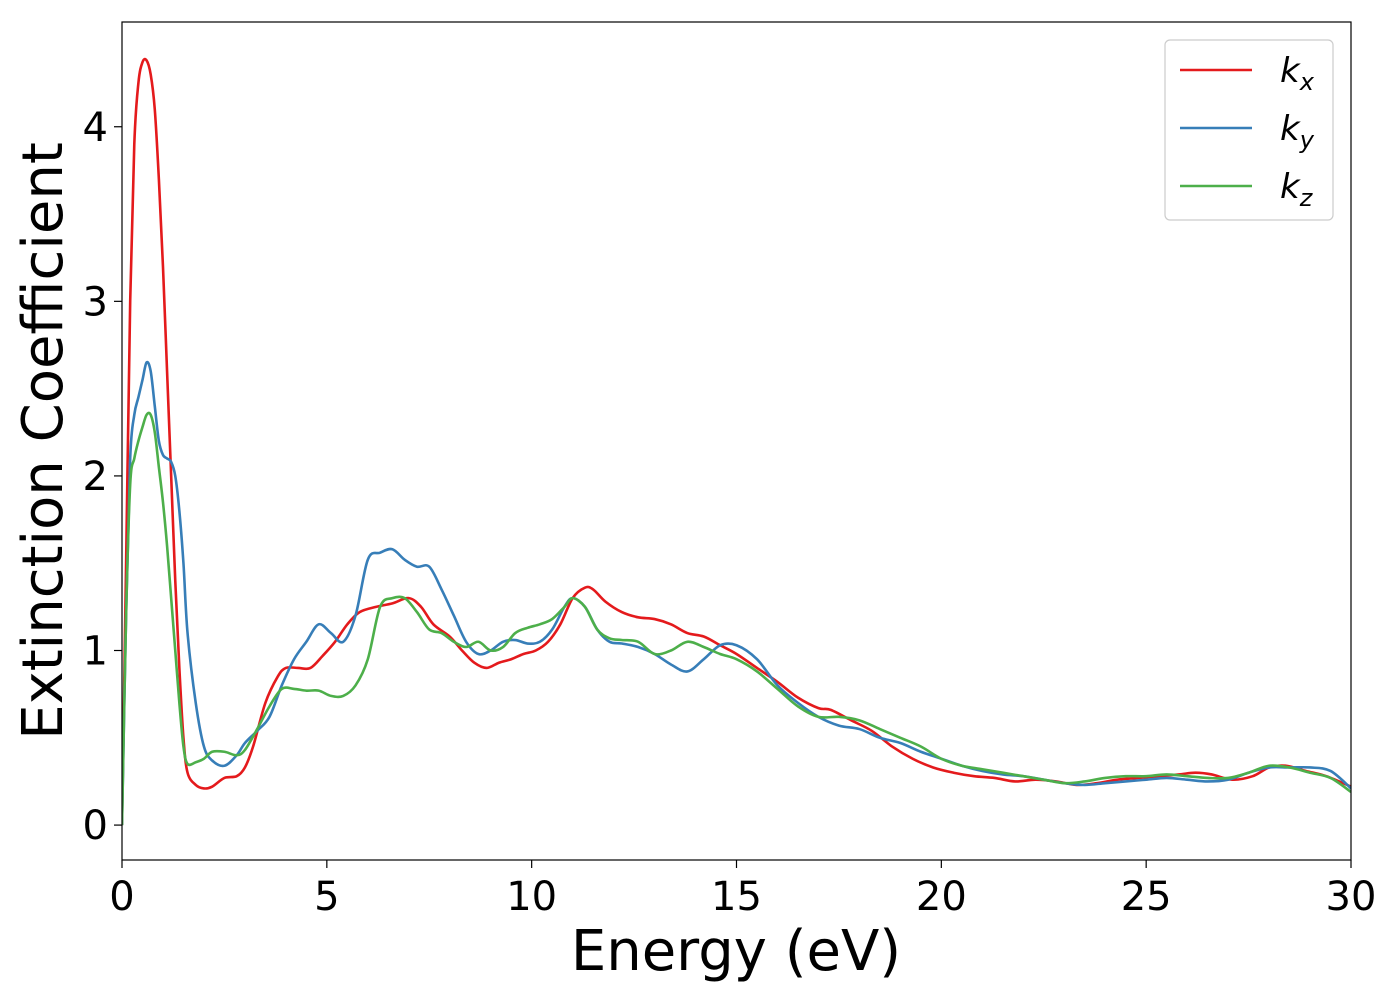 This screenshot has width=1400, height=1000. Describe the element at coordinates (1306, 198) in the screenshot. I see `legend-subscript: z` at that location.